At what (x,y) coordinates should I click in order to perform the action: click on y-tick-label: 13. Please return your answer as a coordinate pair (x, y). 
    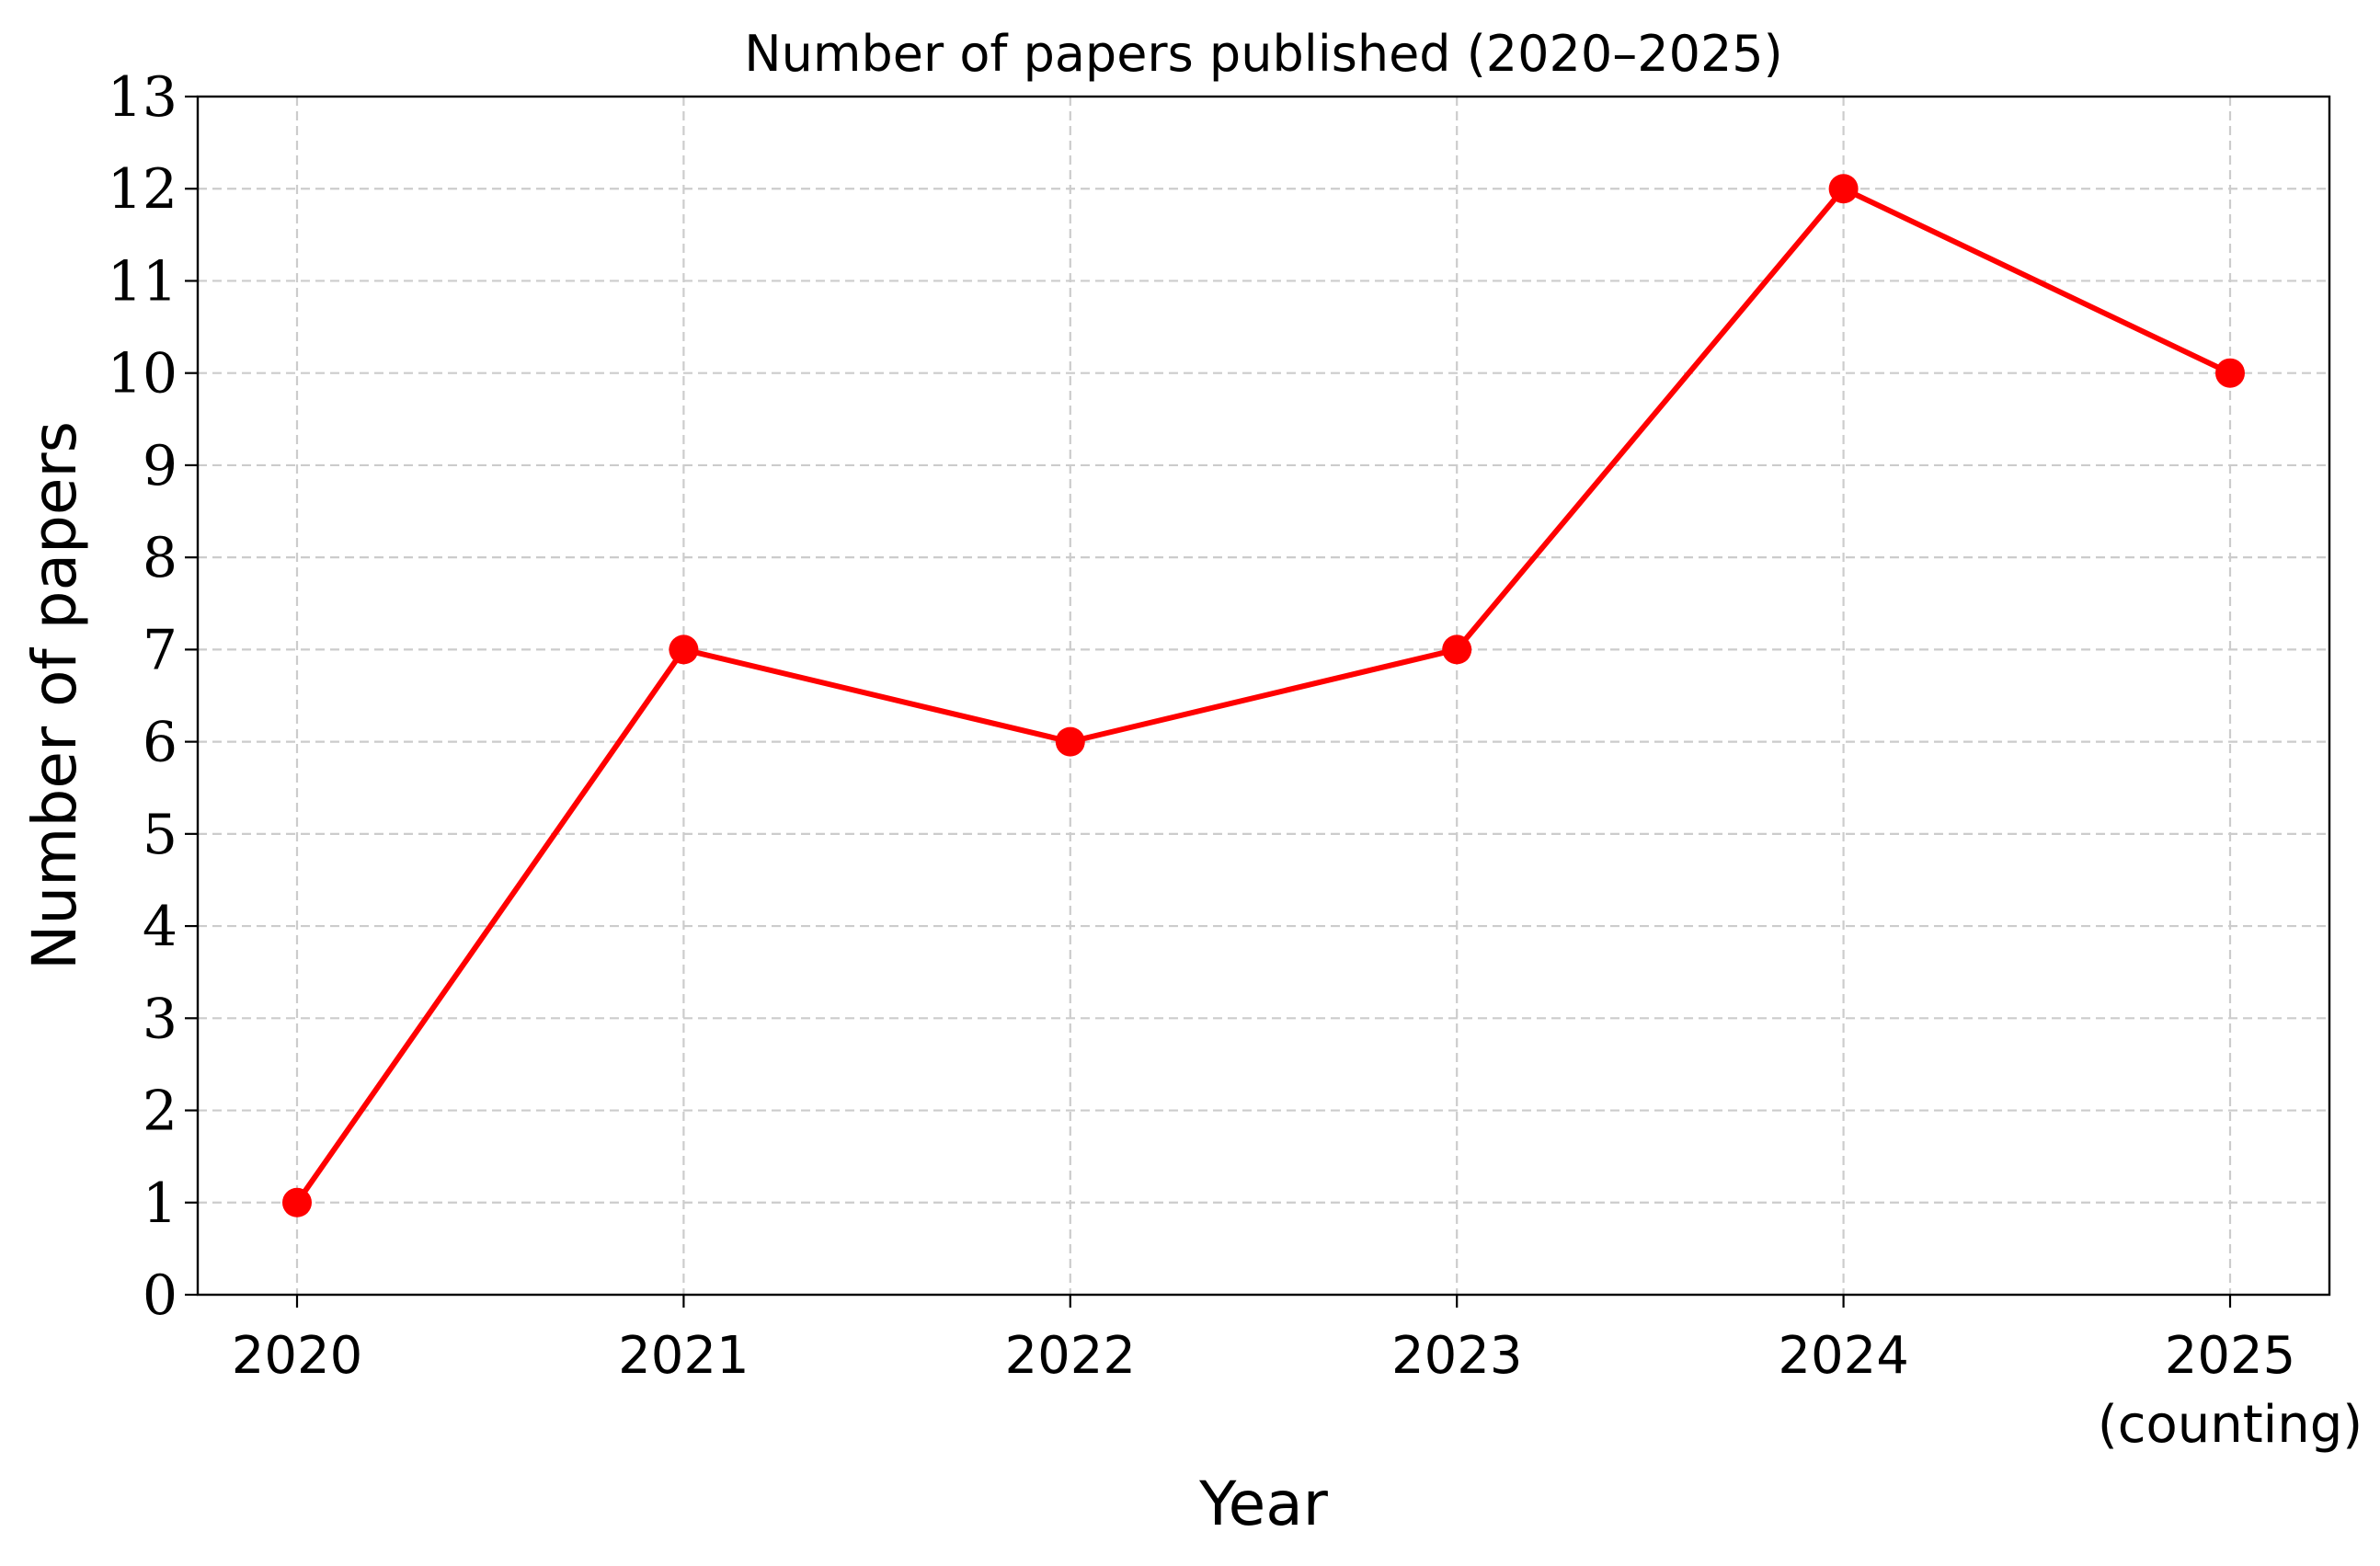
    Looking at the image, I should click on (142, 97).